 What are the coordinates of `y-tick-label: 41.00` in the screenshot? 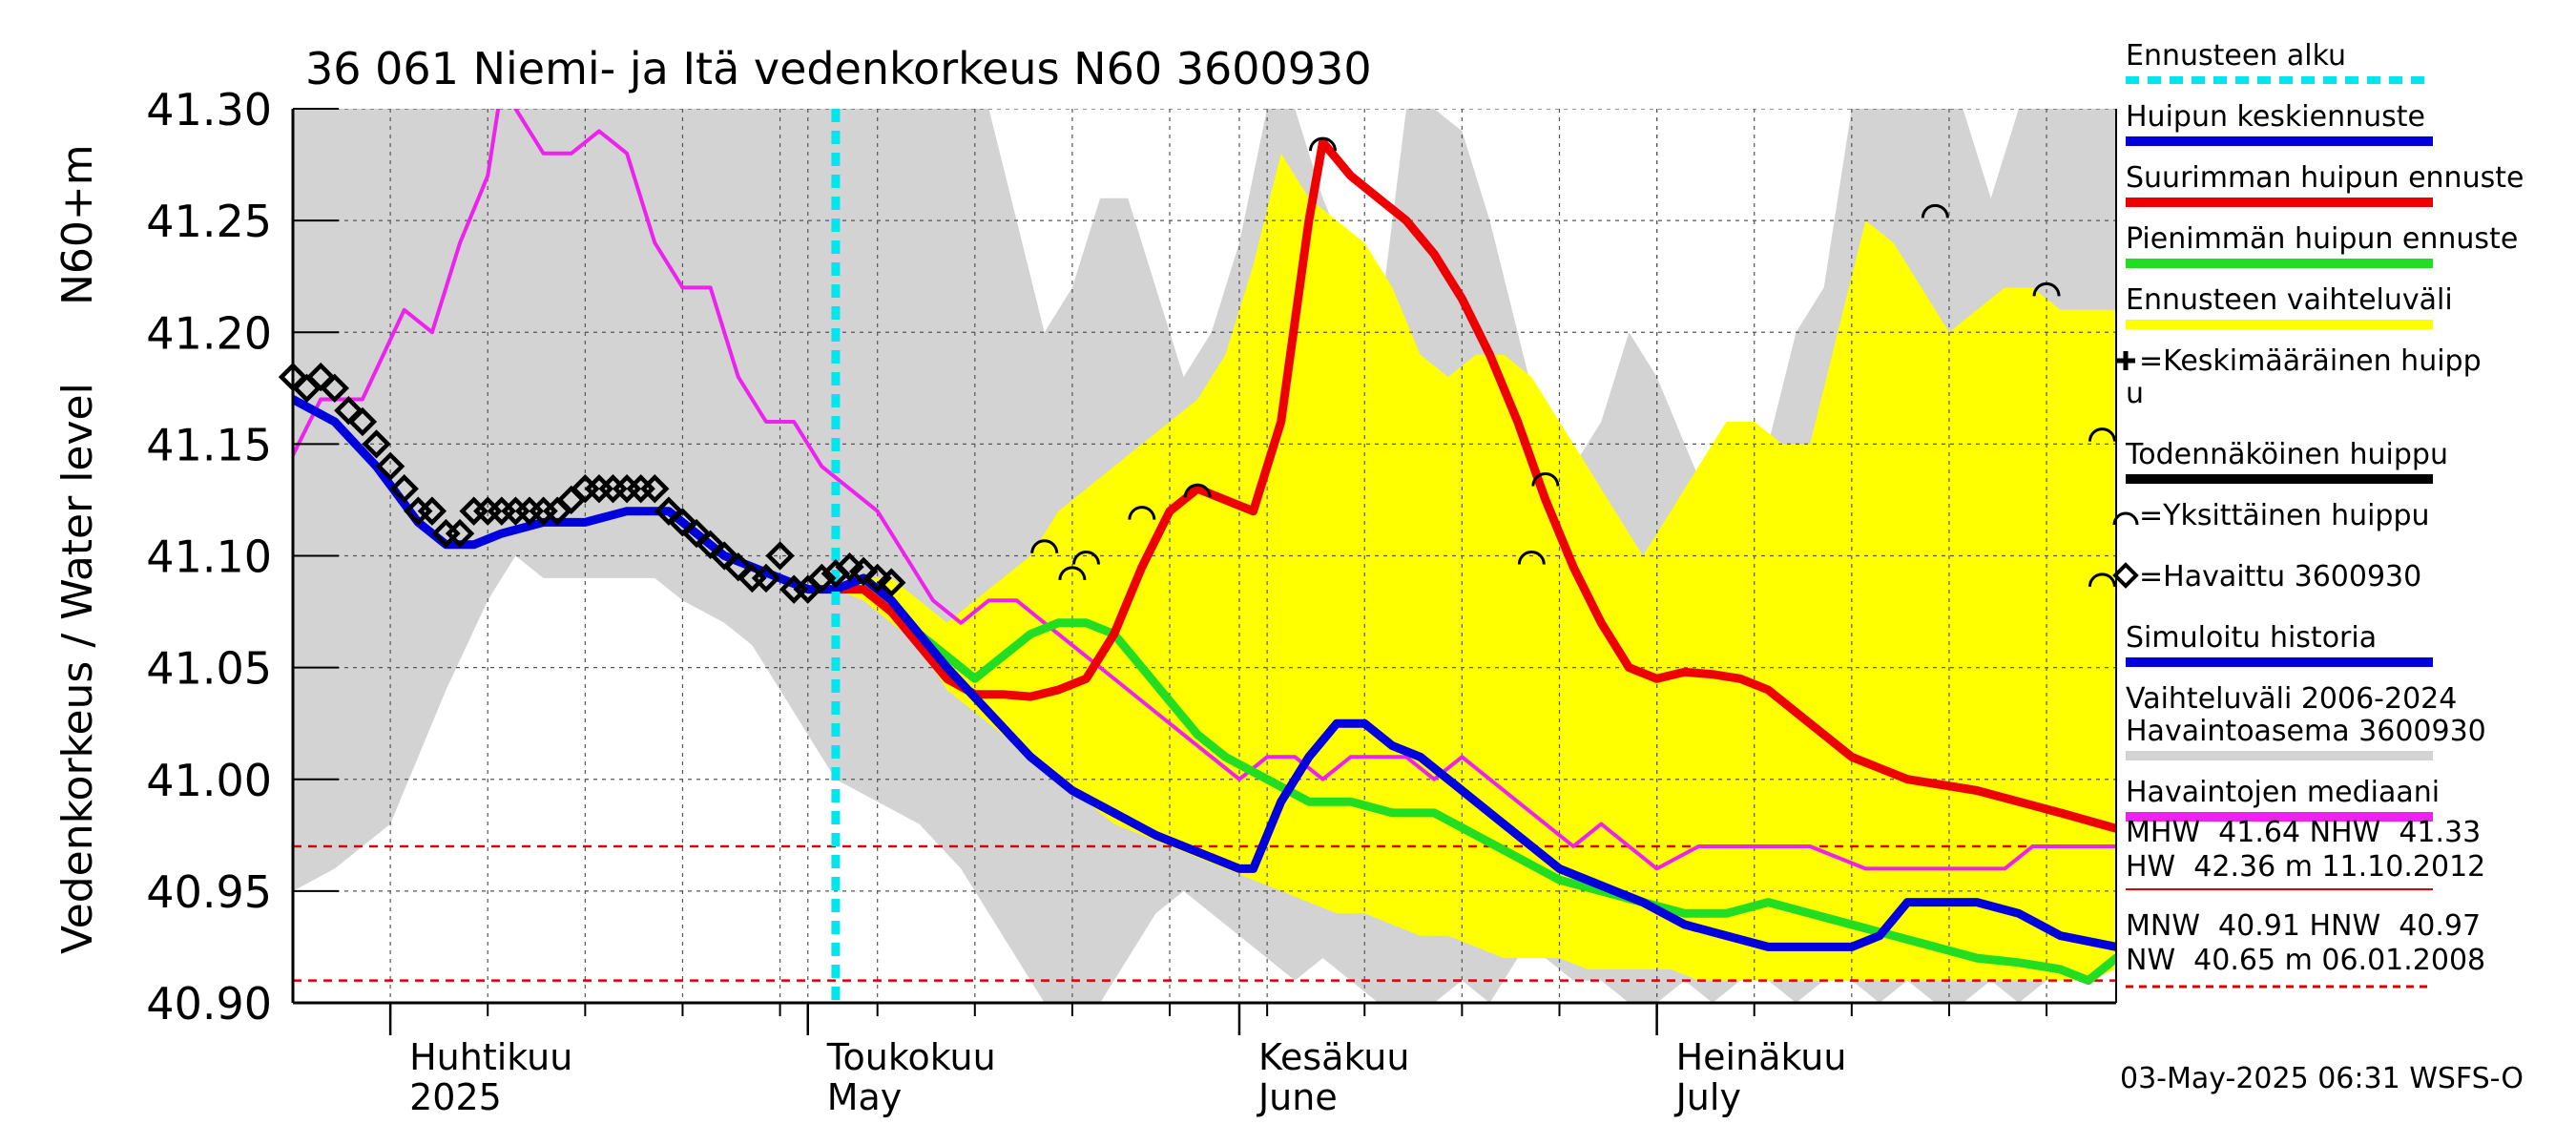 It's located at (209, 780).